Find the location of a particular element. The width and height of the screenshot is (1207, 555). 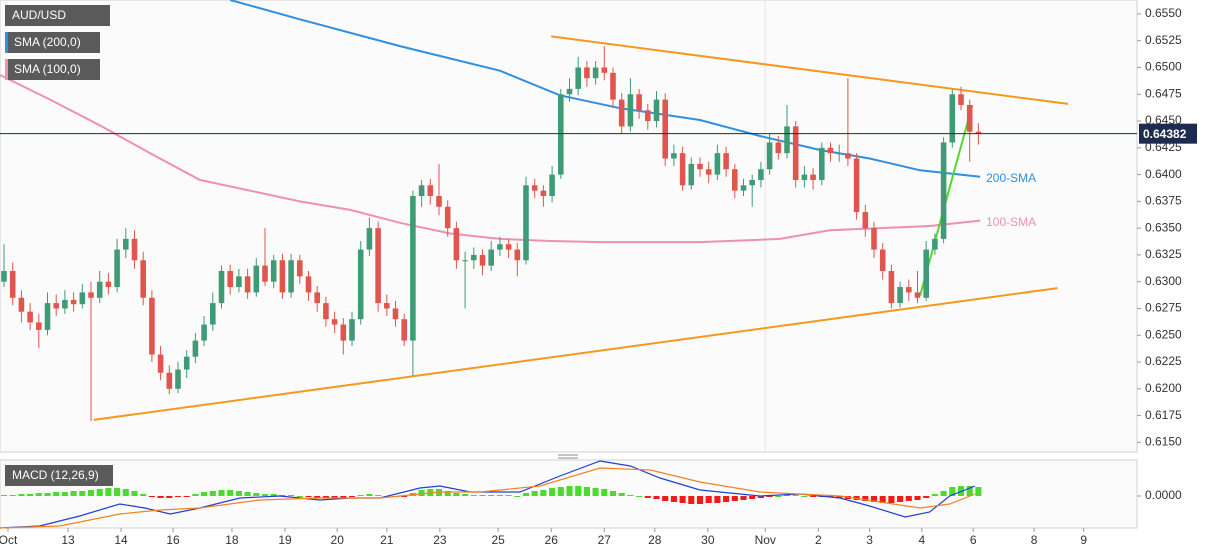

y-tick-label: 0.6200 is located at coordinates (1163, 388).